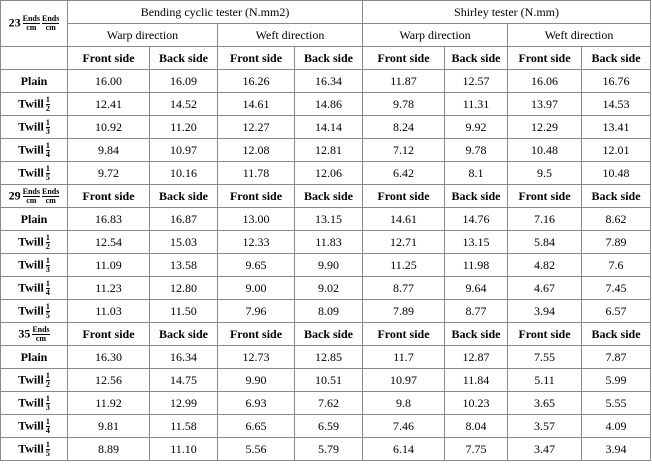  What do you see at coordinates (47, 269) in the screenshot?
I see `fraction-bottom: 3` at bounding box center [47, 269].